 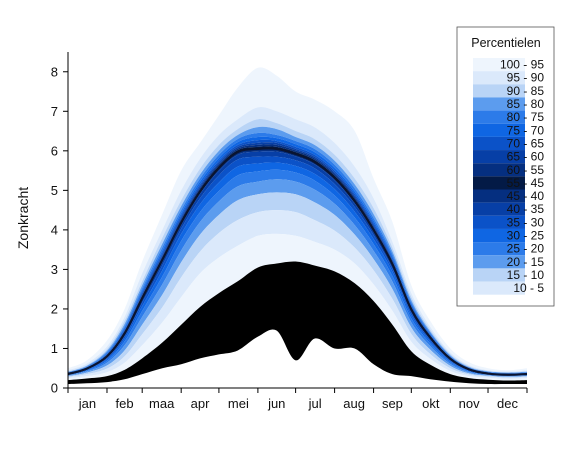 What do you see at coordinates (526, 157) in the screenshot?
I see `legend-entry-label: 65 - 60` at bounding box center [526, 157].